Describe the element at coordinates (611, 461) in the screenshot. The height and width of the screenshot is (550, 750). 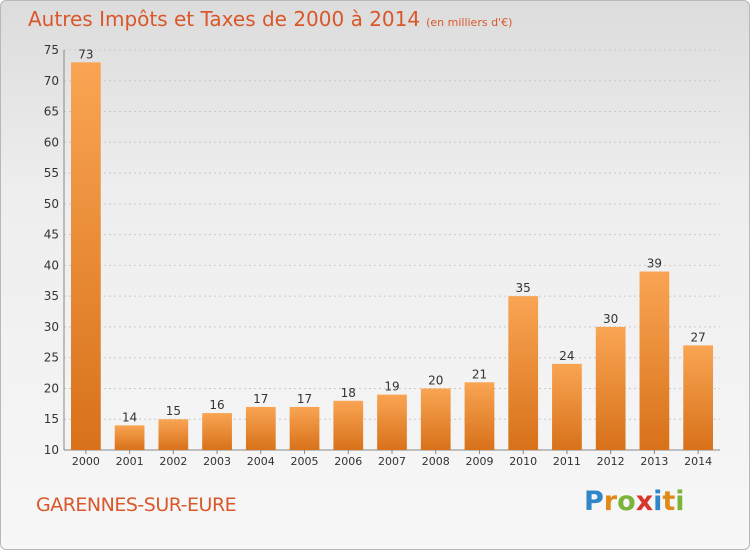
I see `x-tick-label: 2012` at that location.